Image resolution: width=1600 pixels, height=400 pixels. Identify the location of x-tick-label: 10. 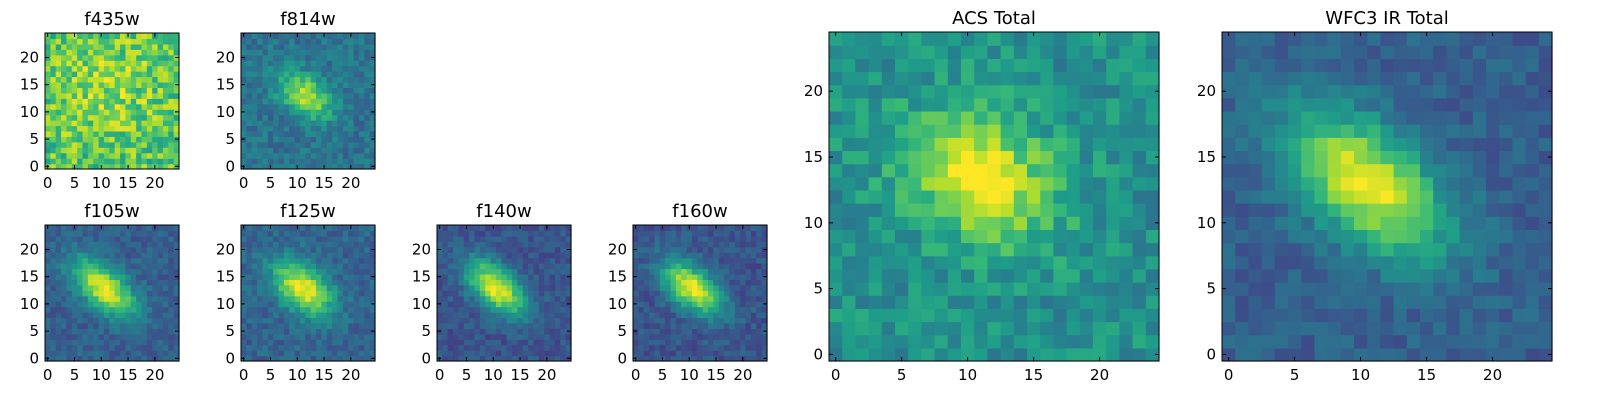
(101, 183).